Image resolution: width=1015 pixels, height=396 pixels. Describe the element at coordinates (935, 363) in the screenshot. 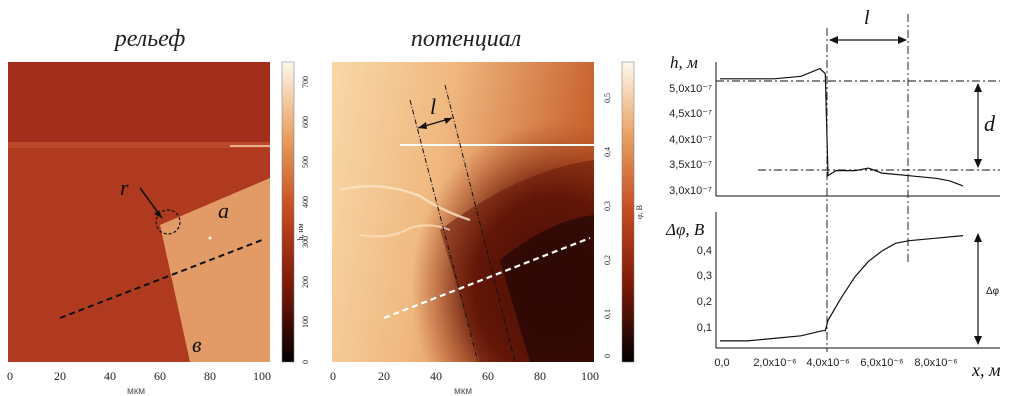

I see `tick: 8,0x10⁻⁶` at that location.